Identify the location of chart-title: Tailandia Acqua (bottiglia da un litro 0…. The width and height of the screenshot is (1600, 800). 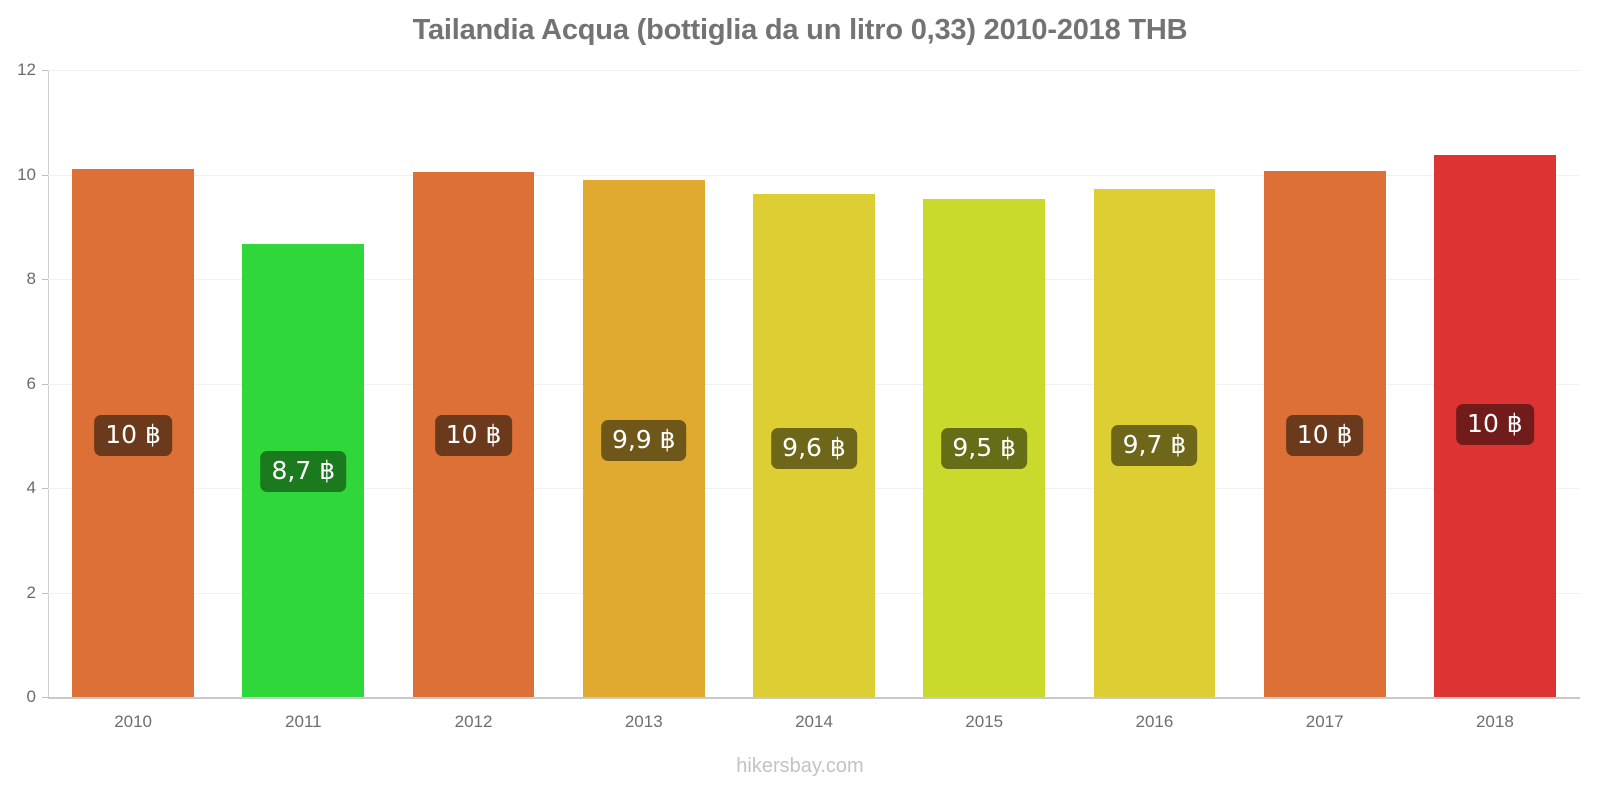
(800, 30).